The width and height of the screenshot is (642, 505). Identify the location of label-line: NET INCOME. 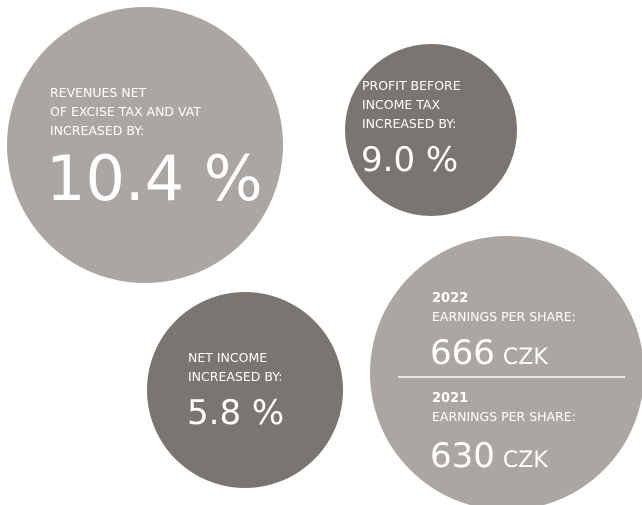
(227, 357).